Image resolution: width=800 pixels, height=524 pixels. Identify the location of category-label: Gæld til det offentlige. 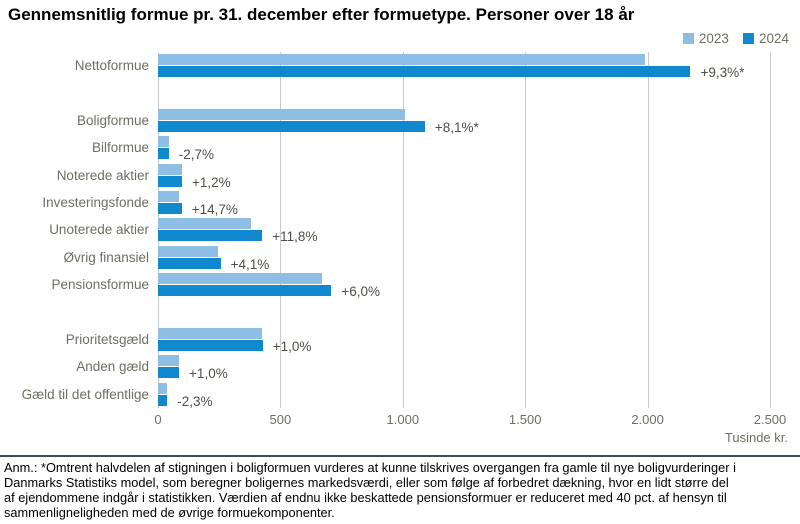
(85, 394).